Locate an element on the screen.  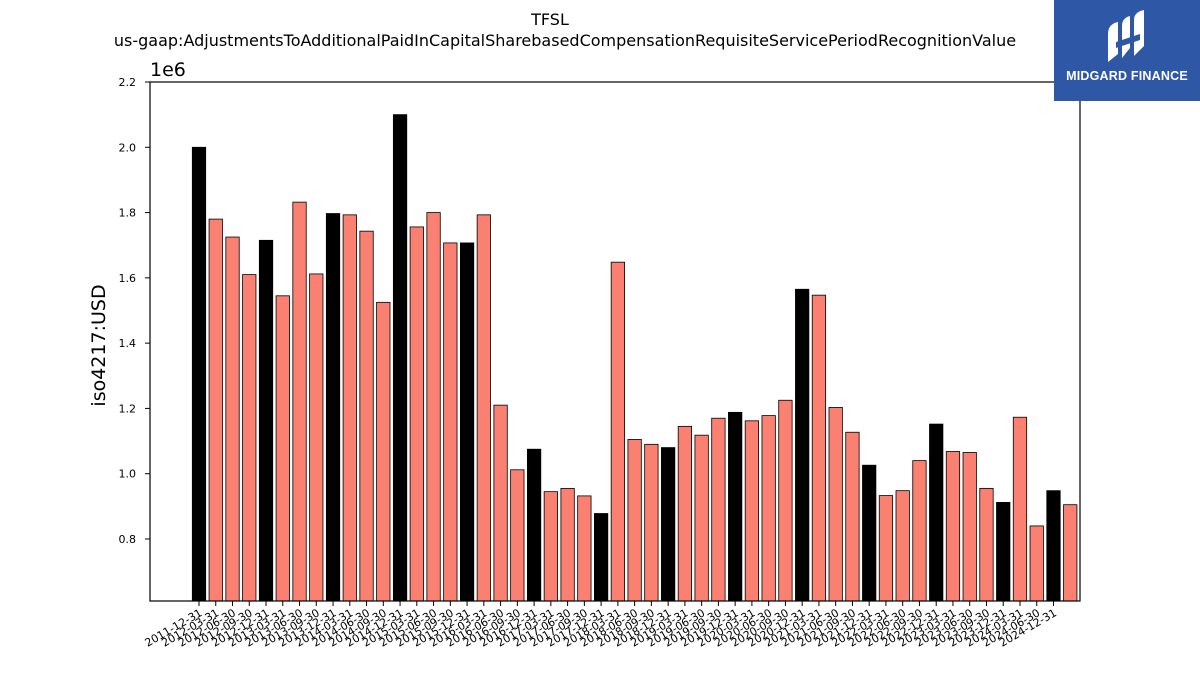
y-tick-label: 1.2 is located at coordinates (128, 408).